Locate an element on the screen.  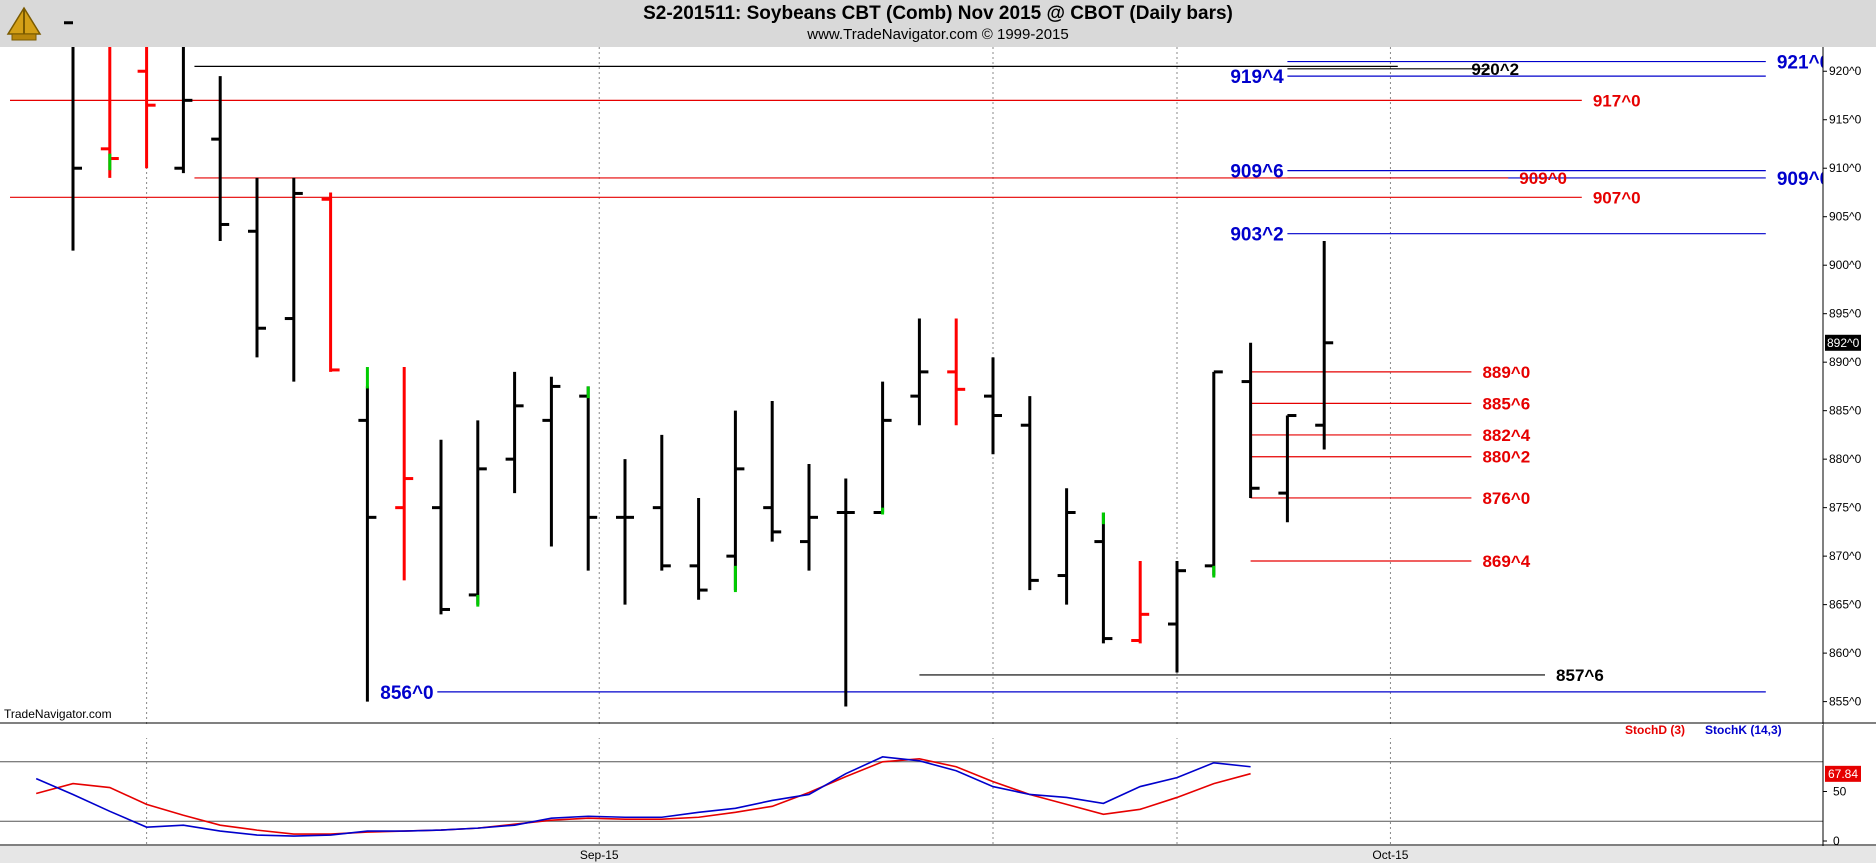
y-tick-label: 855^0 is located at coordinates (1845, 702).